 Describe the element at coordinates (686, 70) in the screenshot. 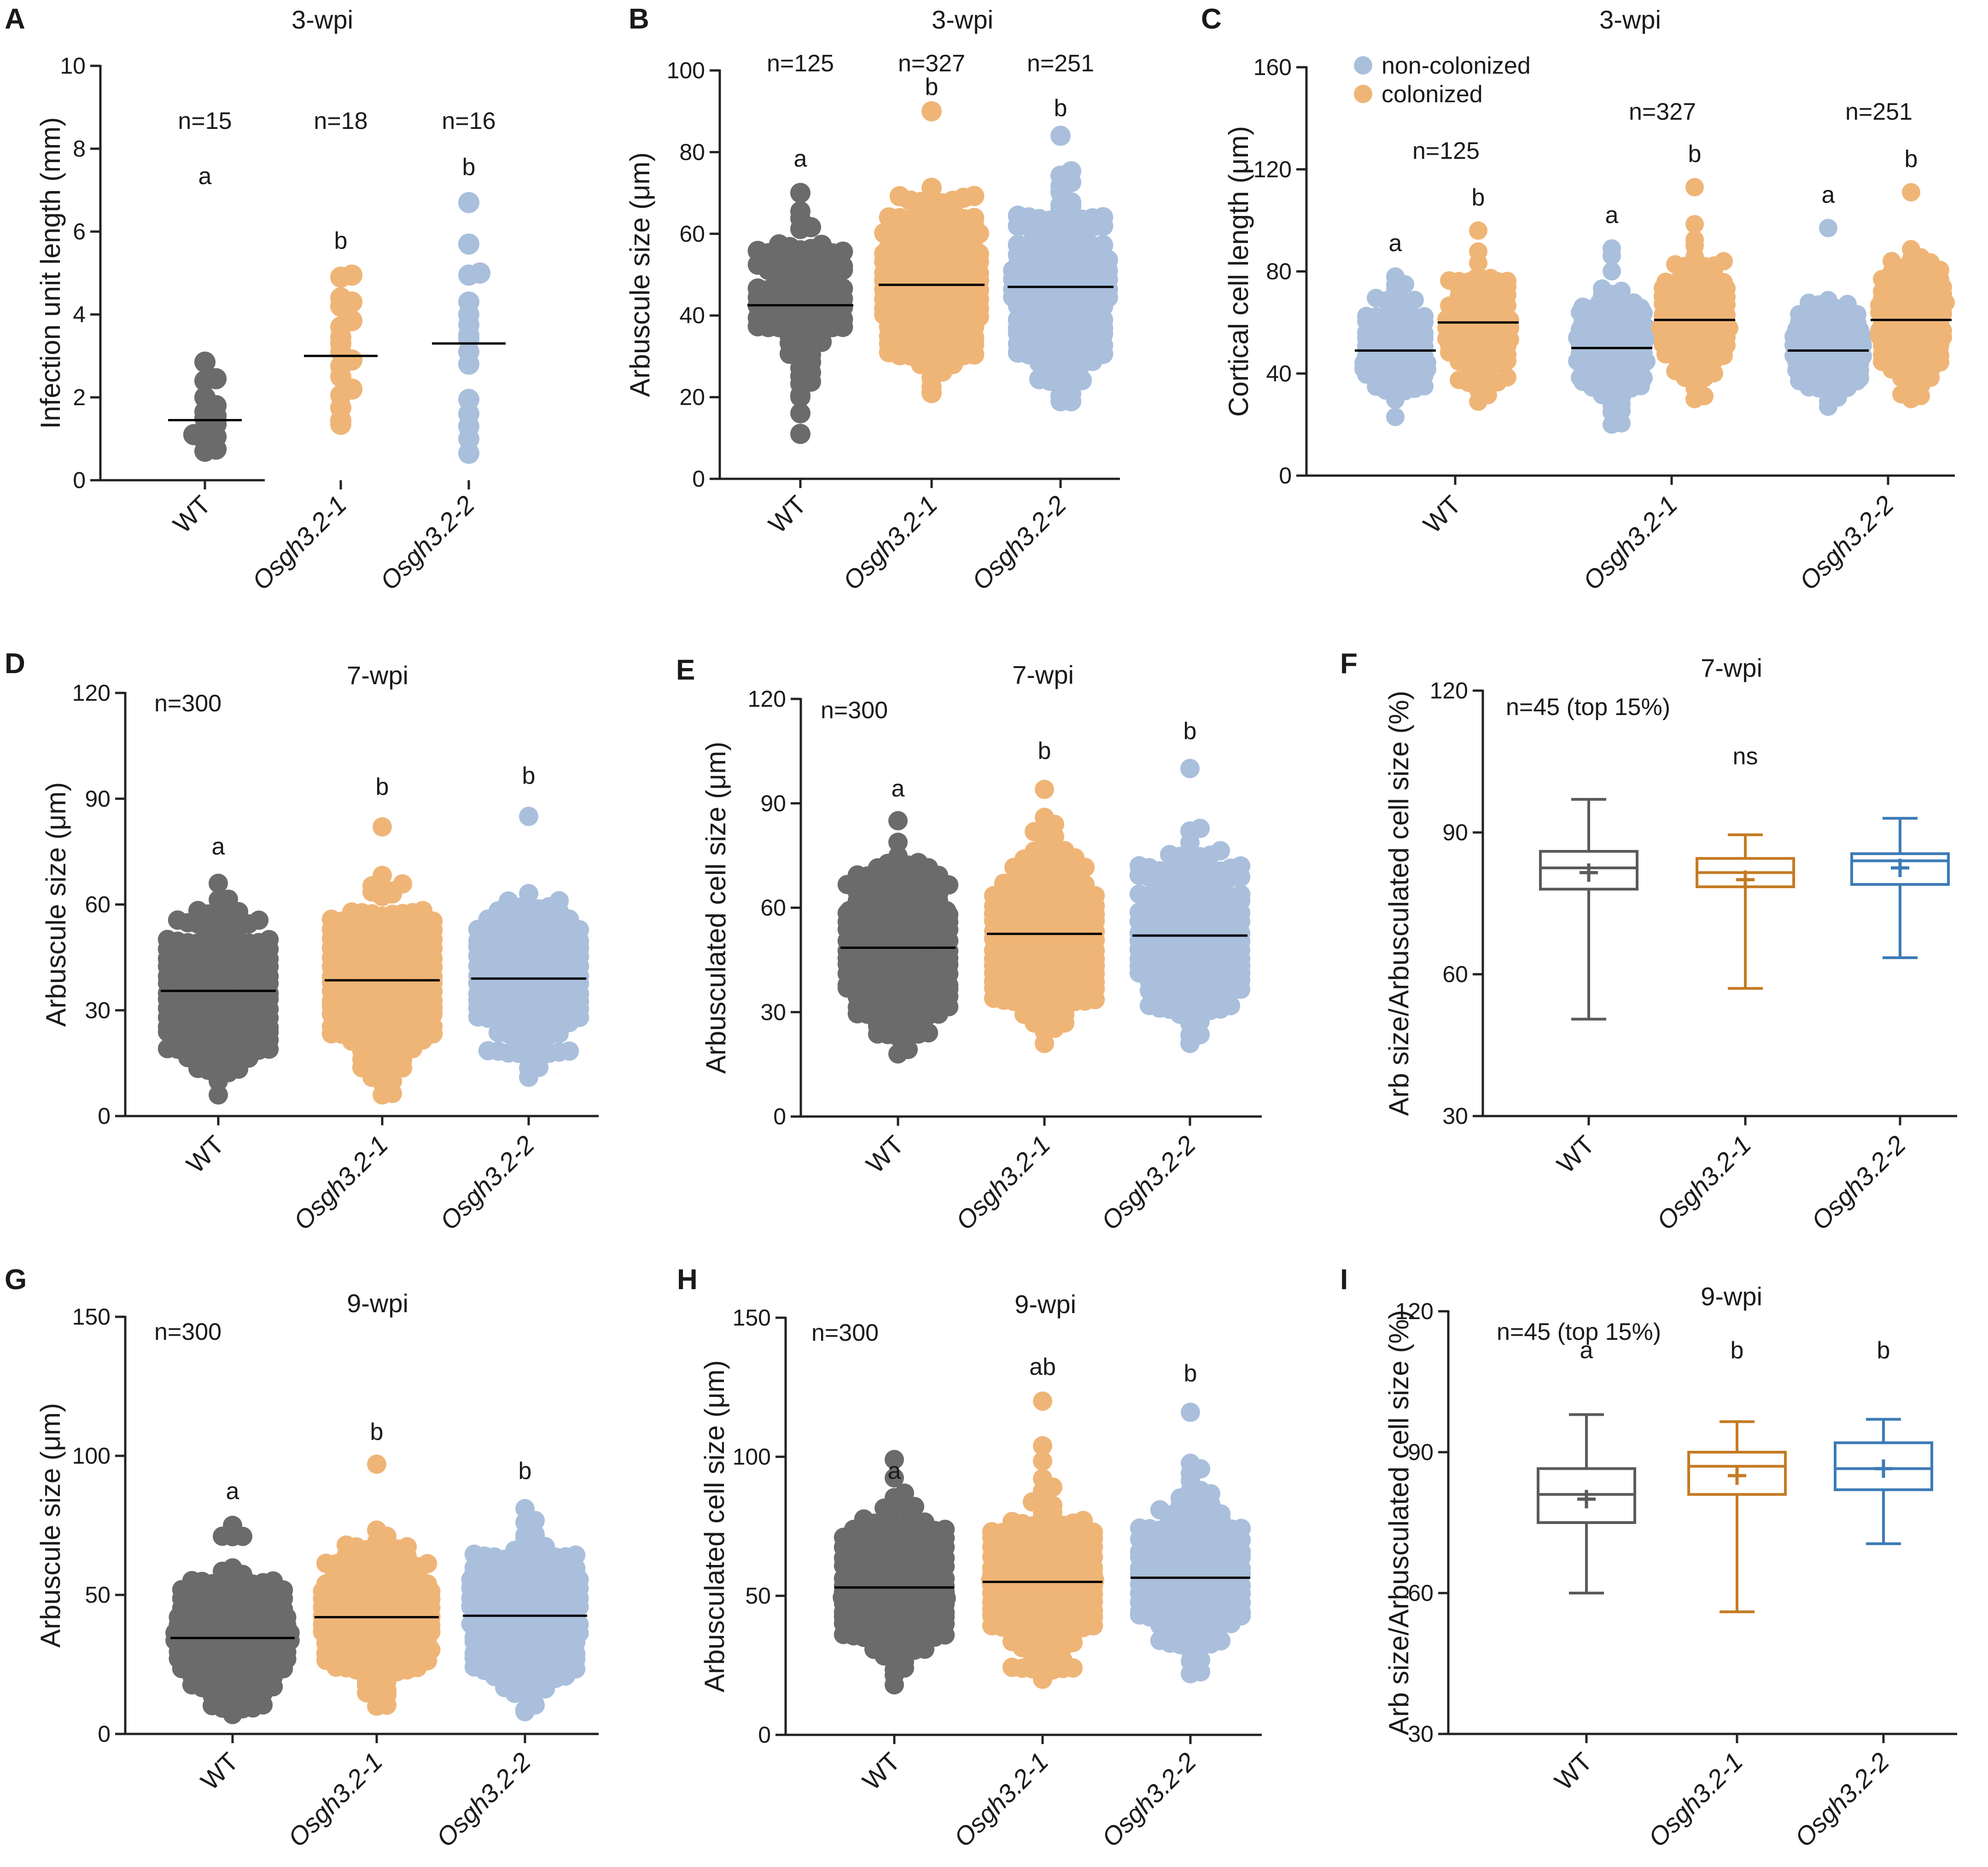

I see `y-tick-label: 100` at that location.